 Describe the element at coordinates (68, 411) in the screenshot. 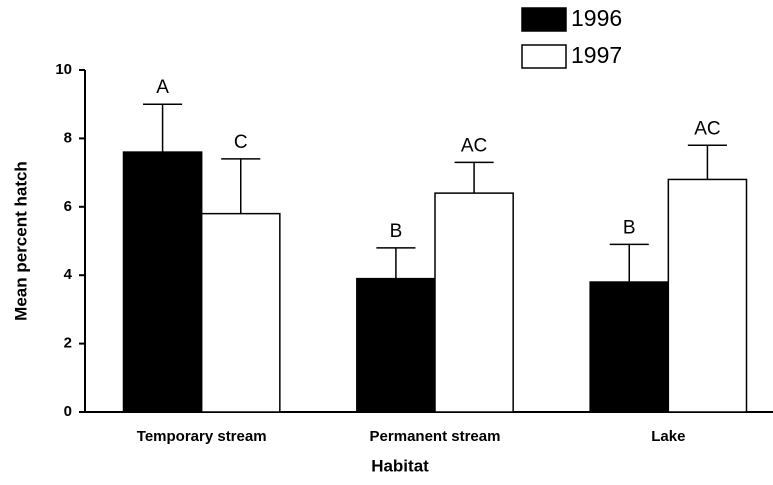

I see `y-tick-label: 0` at that location.